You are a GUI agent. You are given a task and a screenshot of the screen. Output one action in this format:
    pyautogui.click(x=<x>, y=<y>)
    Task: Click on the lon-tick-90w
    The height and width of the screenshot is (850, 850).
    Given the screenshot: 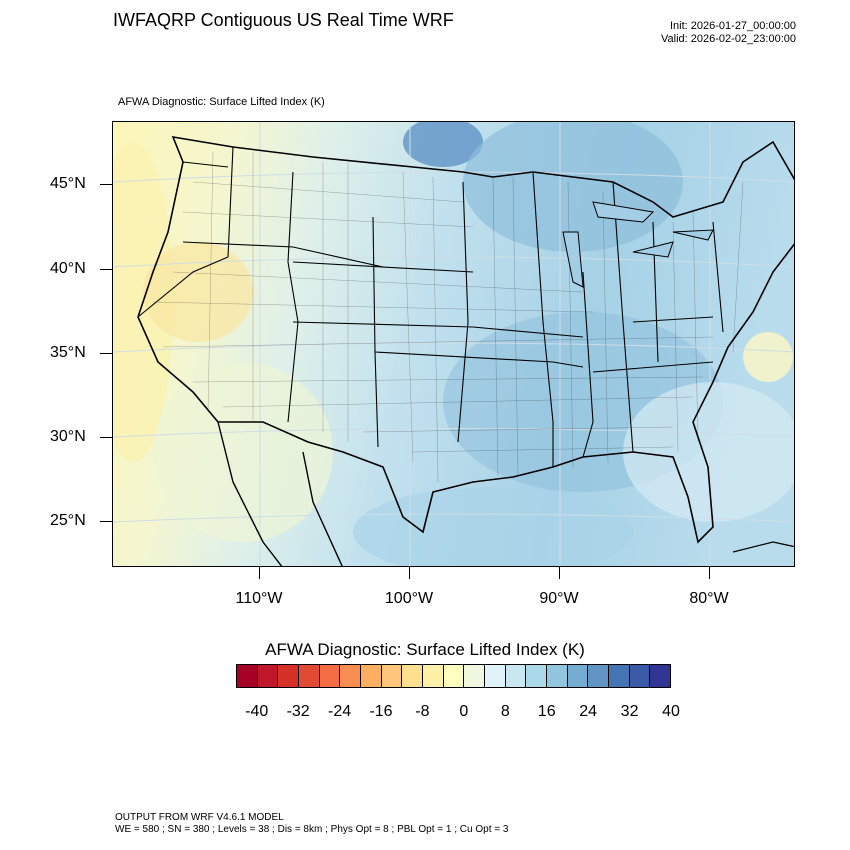 What is the action you would take?
    pyautogui.click(x=559, y=573)
    